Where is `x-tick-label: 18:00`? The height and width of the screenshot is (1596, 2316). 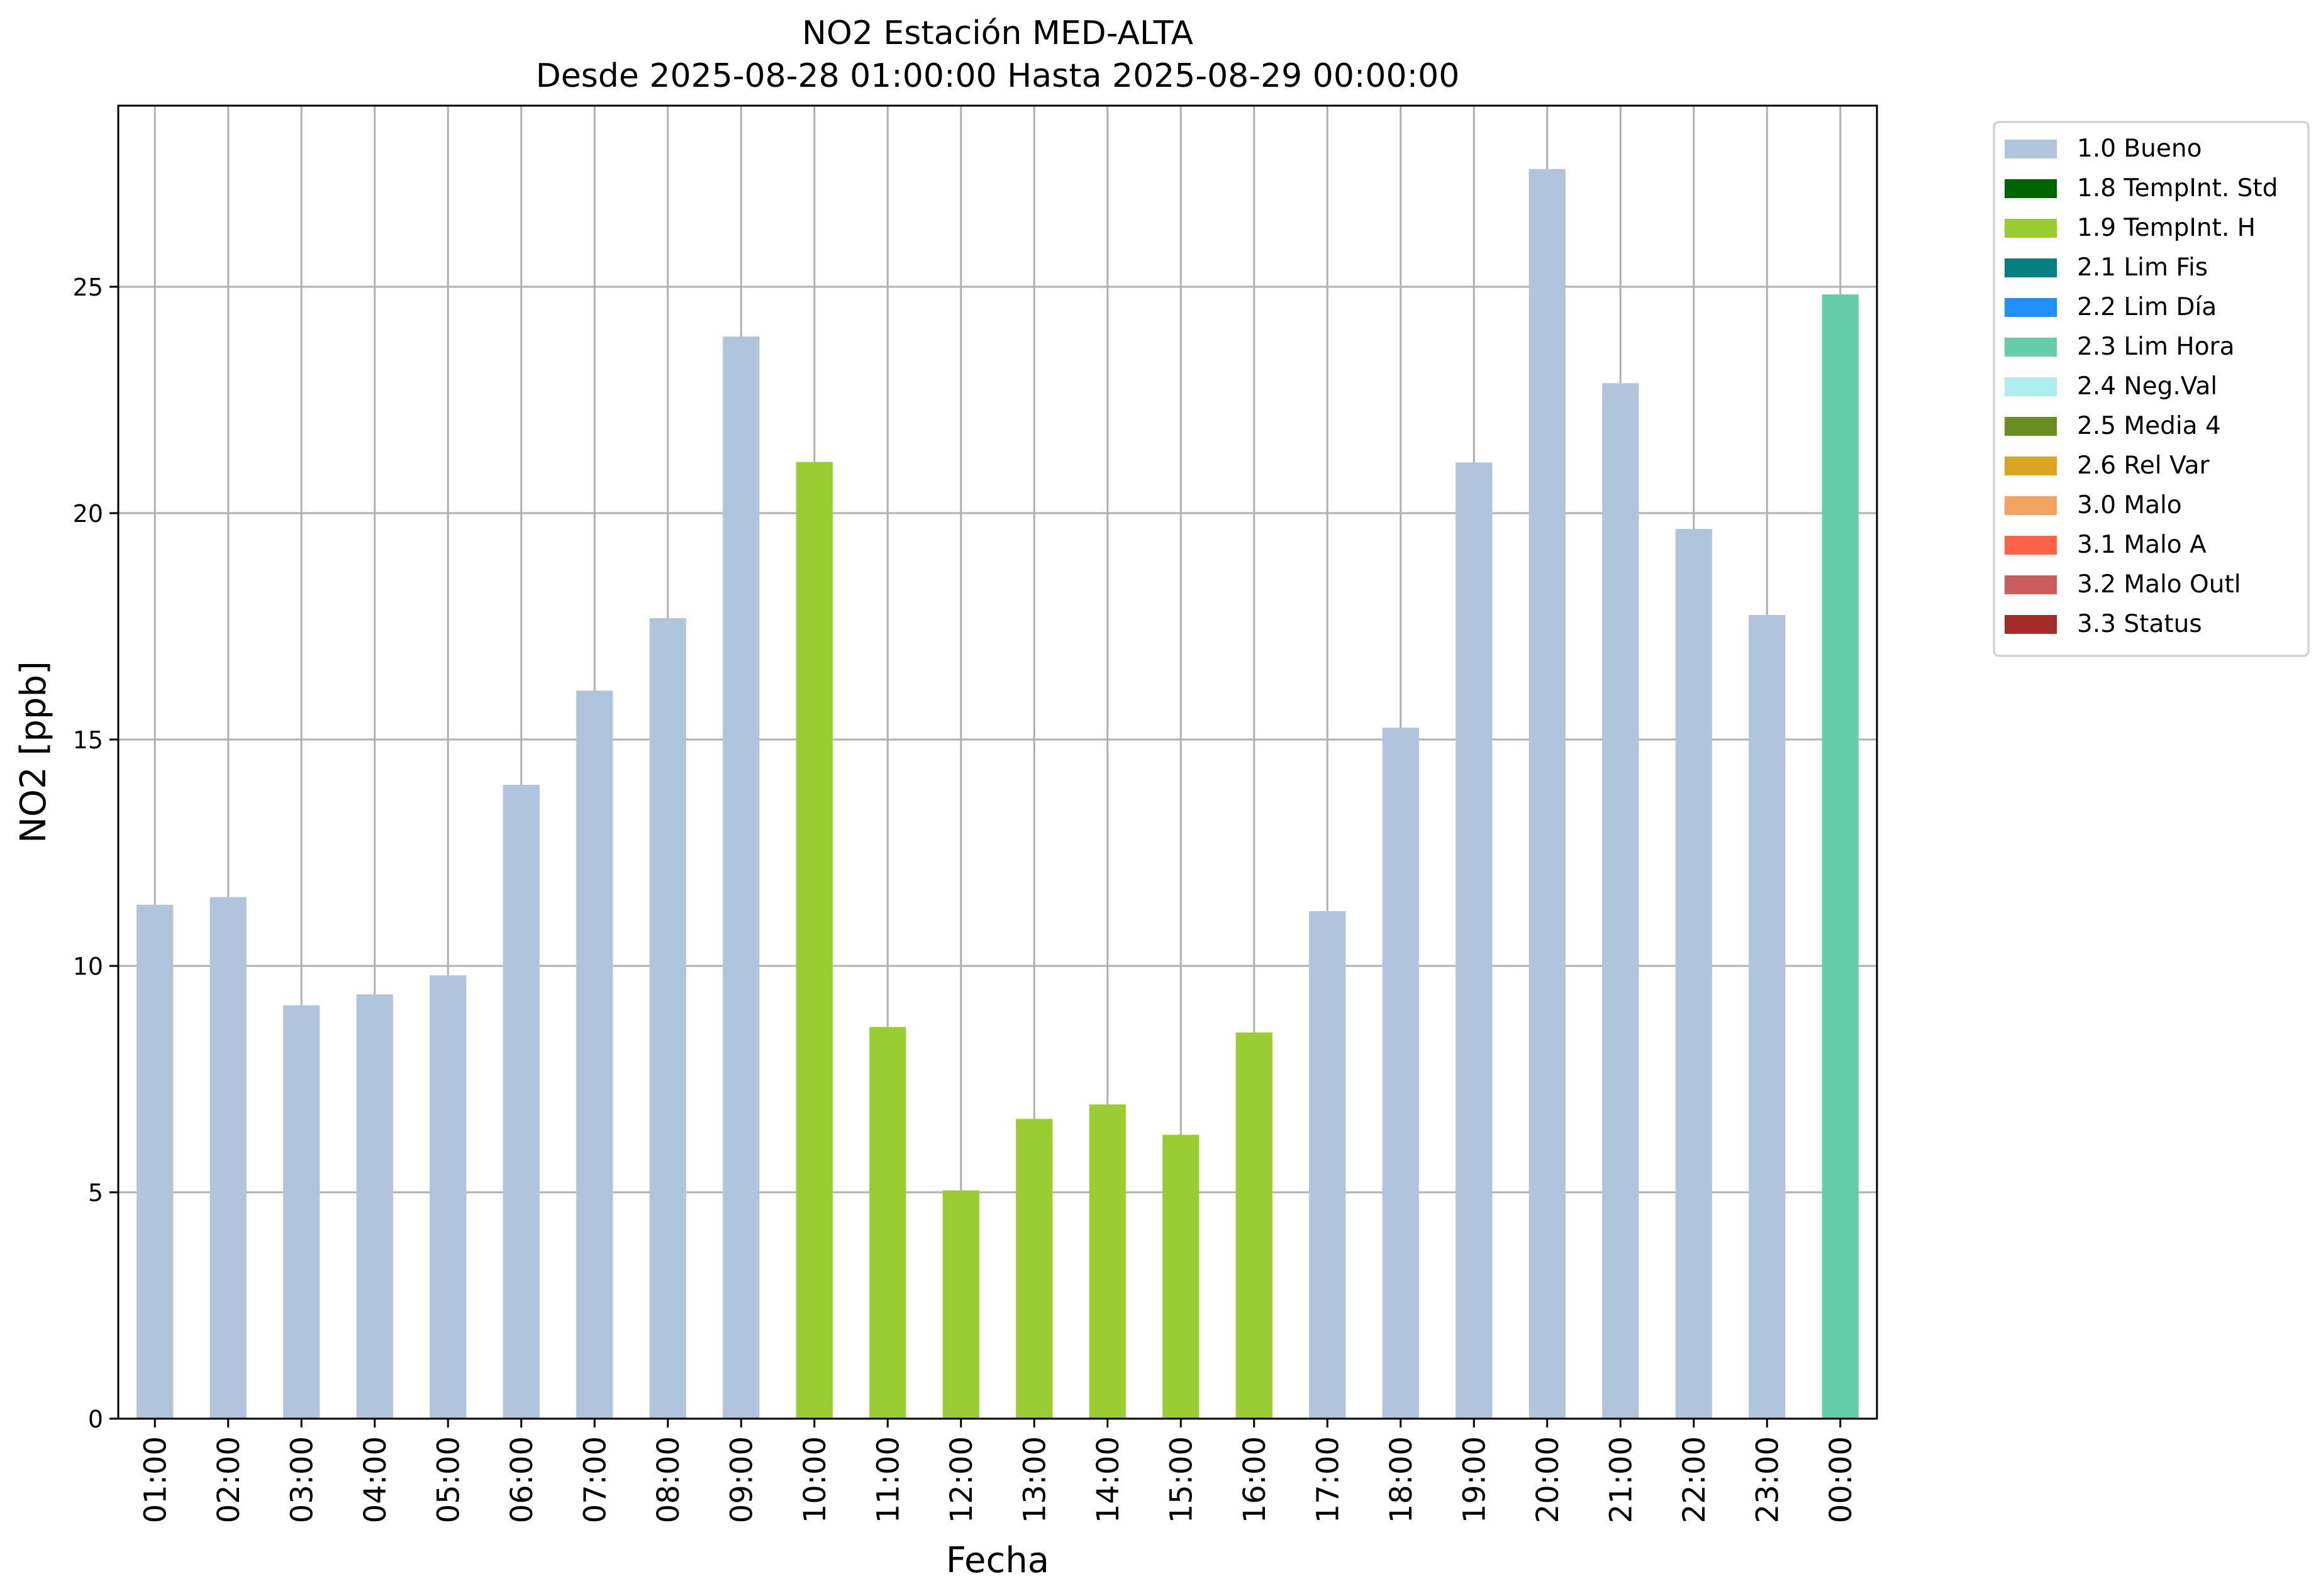 x-tick-label: 18:00 is located at coordinates (1401, 1480).